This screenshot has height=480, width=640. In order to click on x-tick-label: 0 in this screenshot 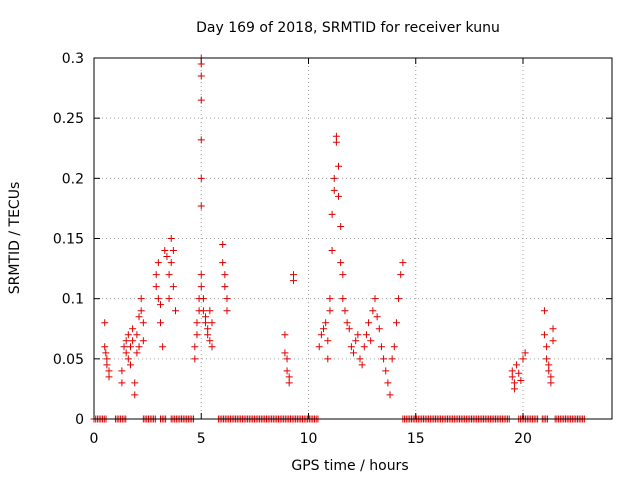, I will do `click(94, 439)`.